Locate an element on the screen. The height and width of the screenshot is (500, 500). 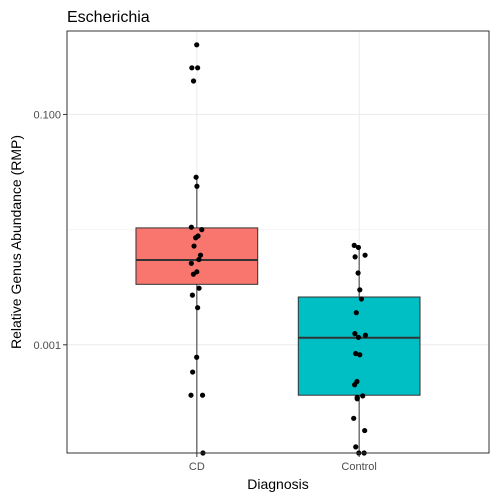
chart-title: Escherichia is located at coordinates (108, 17).